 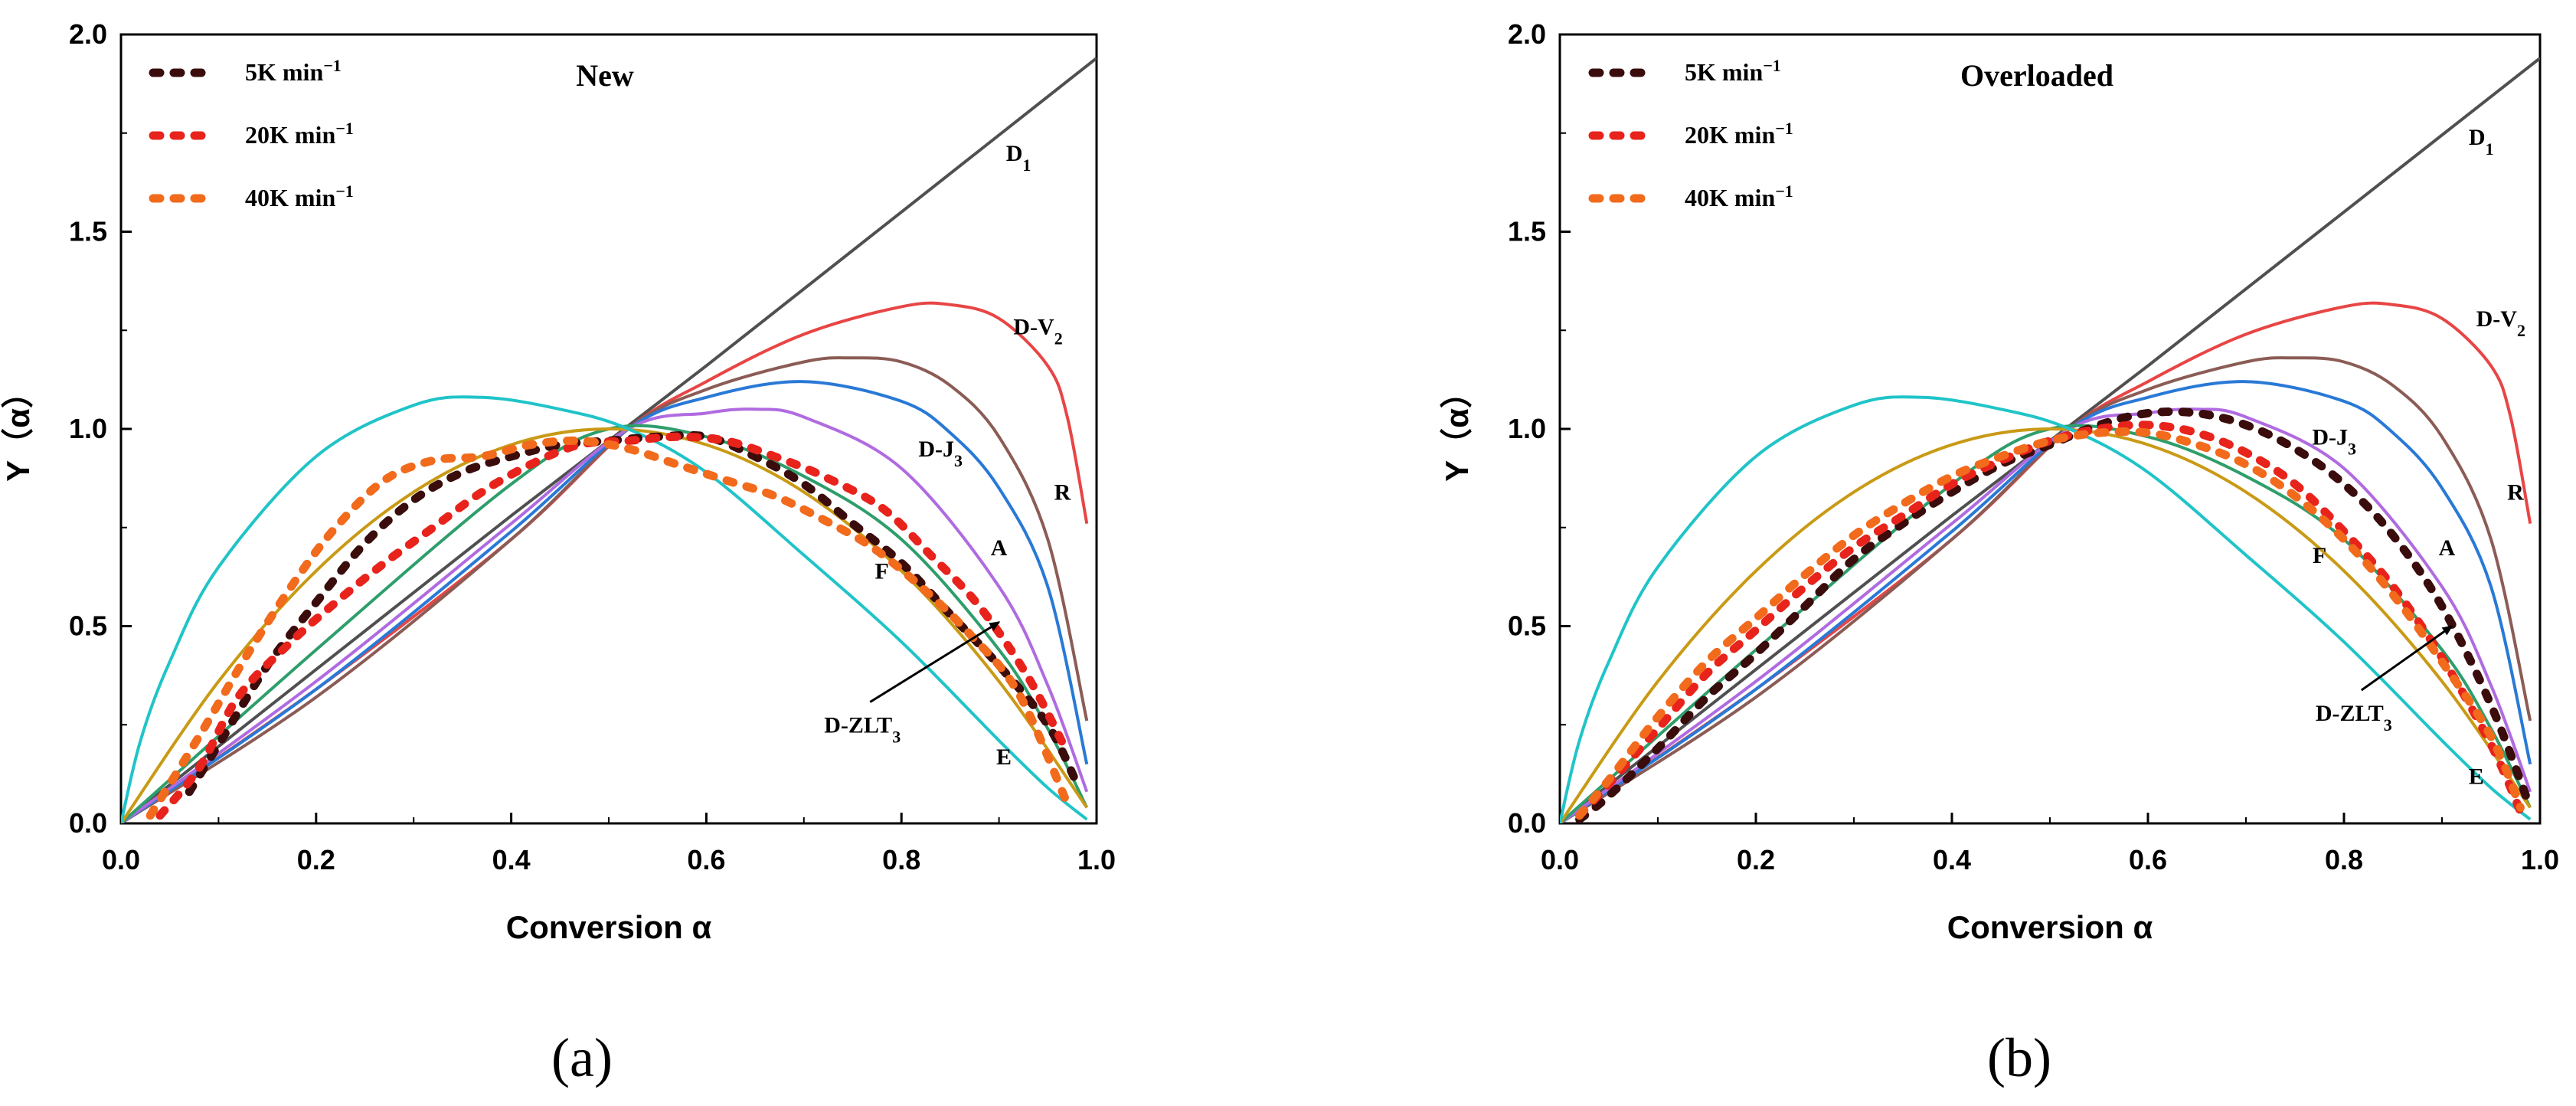 I want to click on model-curve-d-zlt3, so click(x=605, y=623).